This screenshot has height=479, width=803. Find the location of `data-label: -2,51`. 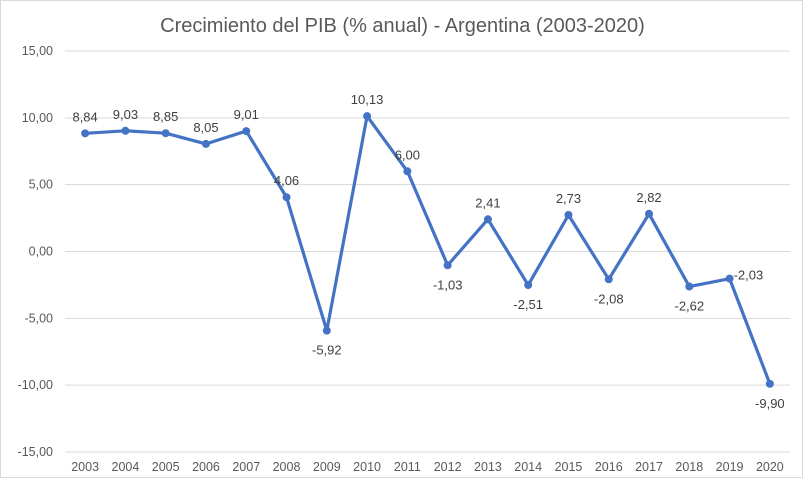

data-label: -2,51 is located at coordinates (528, 304).